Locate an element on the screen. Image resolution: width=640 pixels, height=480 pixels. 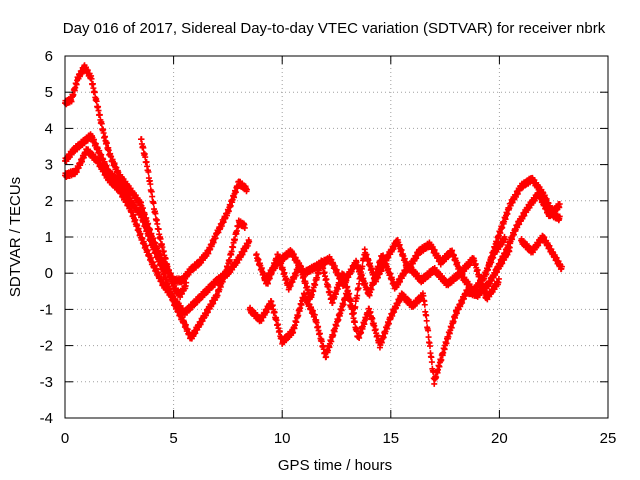
y-tick-label: -3 is located at coordinates (46, 382).